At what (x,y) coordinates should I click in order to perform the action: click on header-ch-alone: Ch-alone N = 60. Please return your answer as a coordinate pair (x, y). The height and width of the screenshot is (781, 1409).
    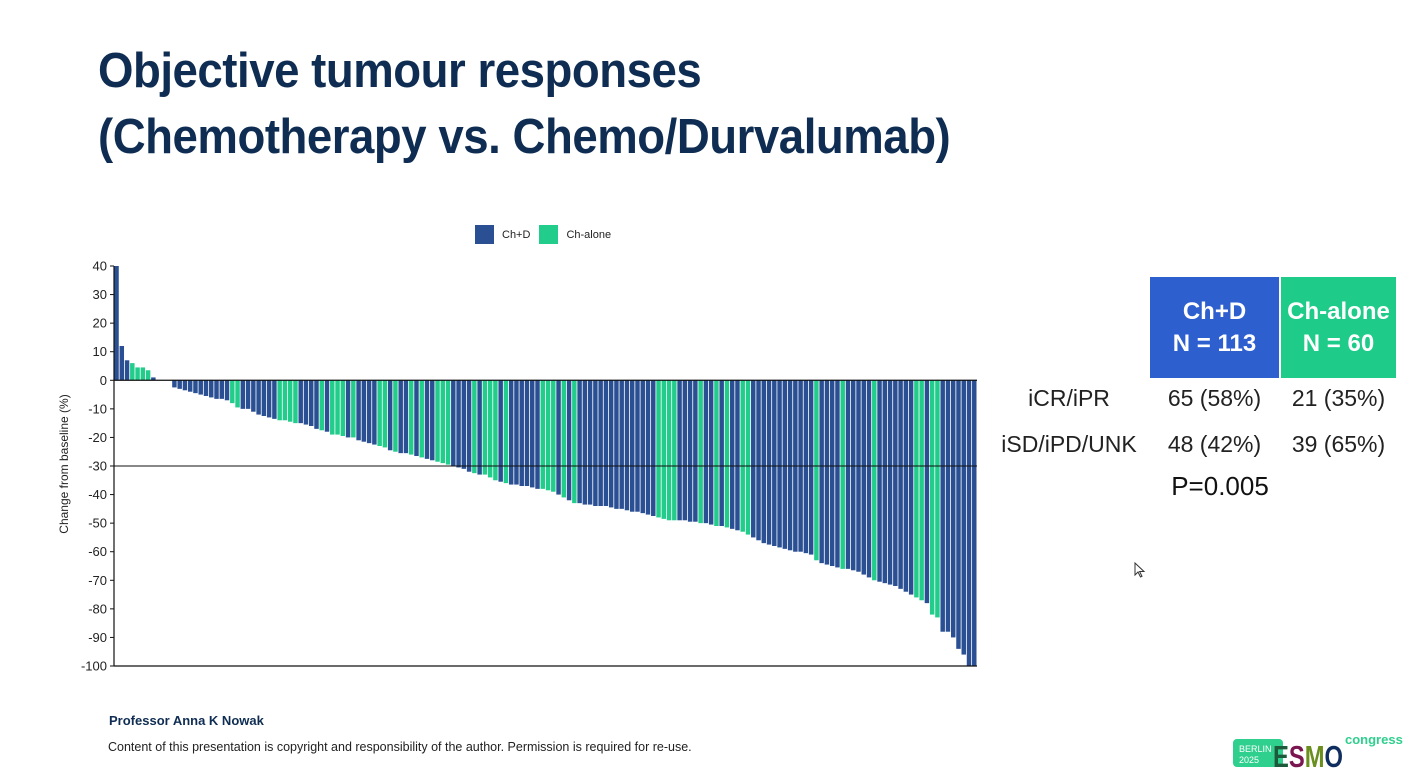
    Looking at the image, I should click on (1338, 327).